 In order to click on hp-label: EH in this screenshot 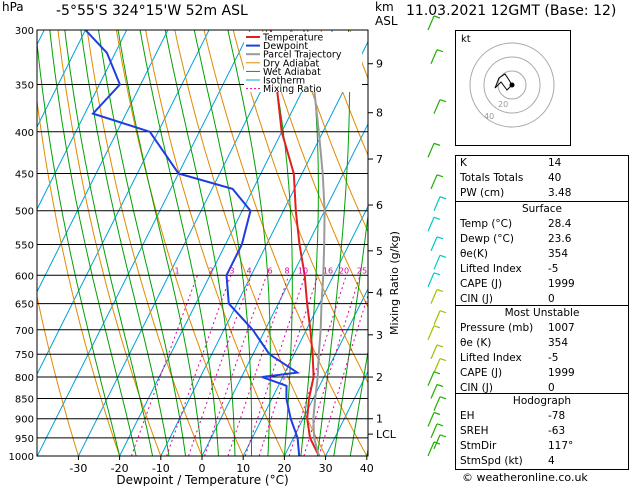, I will do `click(467, 416)`.